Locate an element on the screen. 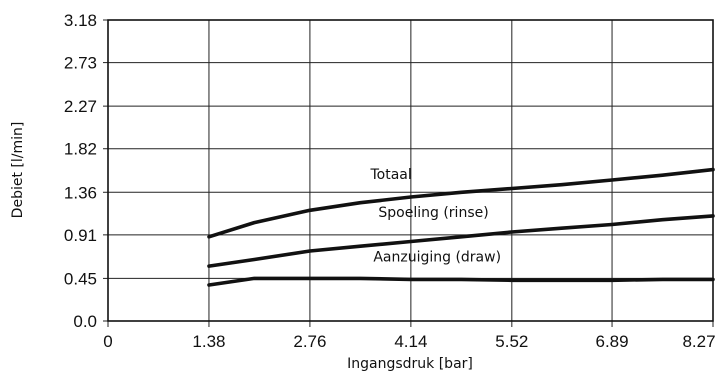 This screenshot has width=715, height=373. y-tick-label: 0.45 is located at coordinates (80, 278).